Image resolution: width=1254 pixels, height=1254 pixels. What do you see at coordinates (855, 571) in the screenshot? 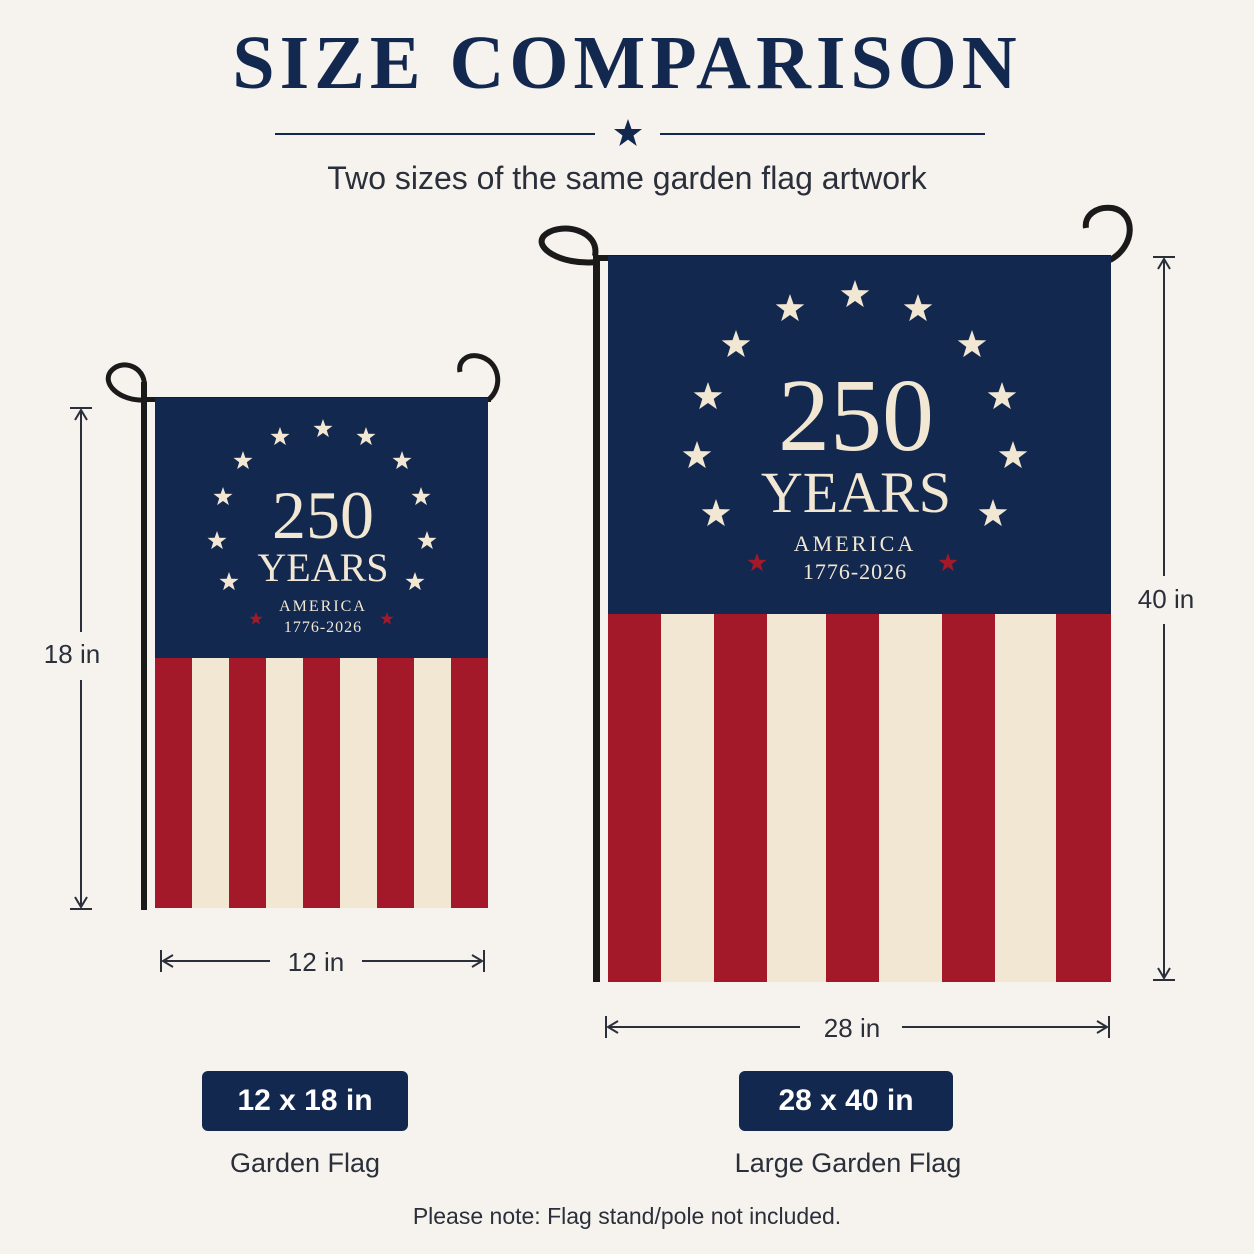
I see `large-flag-years: 1776-2026` at bounding box center [855, 571].